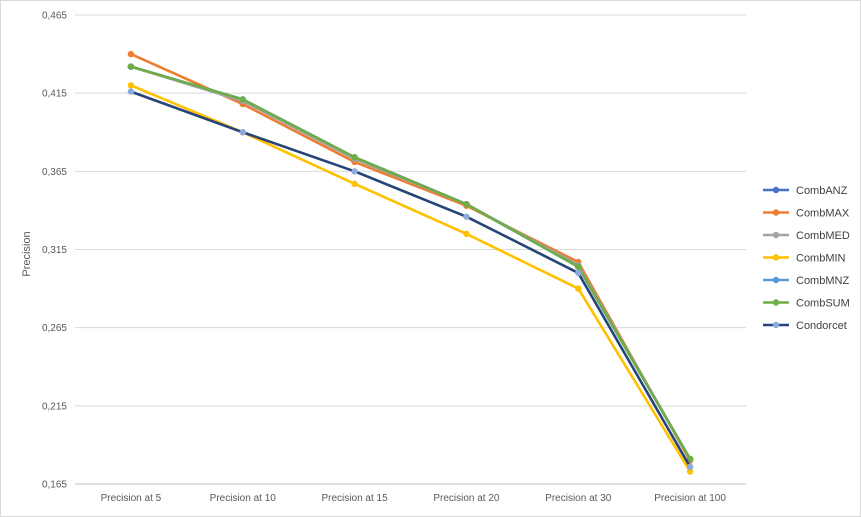 The width and height of the screenshot is (861, 517). I want to click on y-tick-label: 0,415, so click(54, 94).